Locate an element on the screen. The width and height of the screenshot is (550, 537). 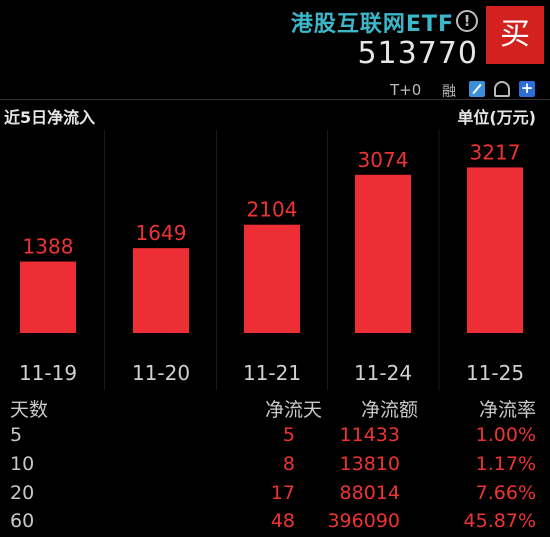
x-tick-label: 11-20 is located at coordinates (161, 373).